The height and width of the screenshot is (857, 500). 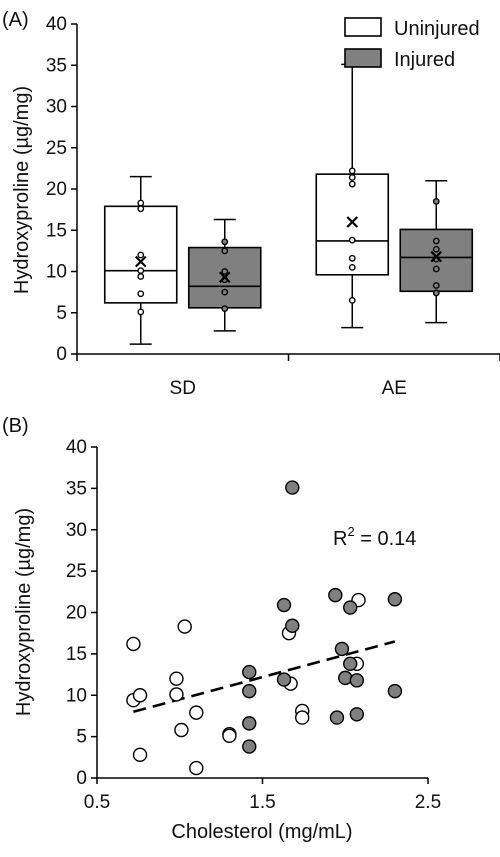 What do you see at coordinates (22, 190) in the screenshot?
I see `panel-a-y-axis-label: Hydroxyproline (µg/mg)` at bounding box center [22, 190].